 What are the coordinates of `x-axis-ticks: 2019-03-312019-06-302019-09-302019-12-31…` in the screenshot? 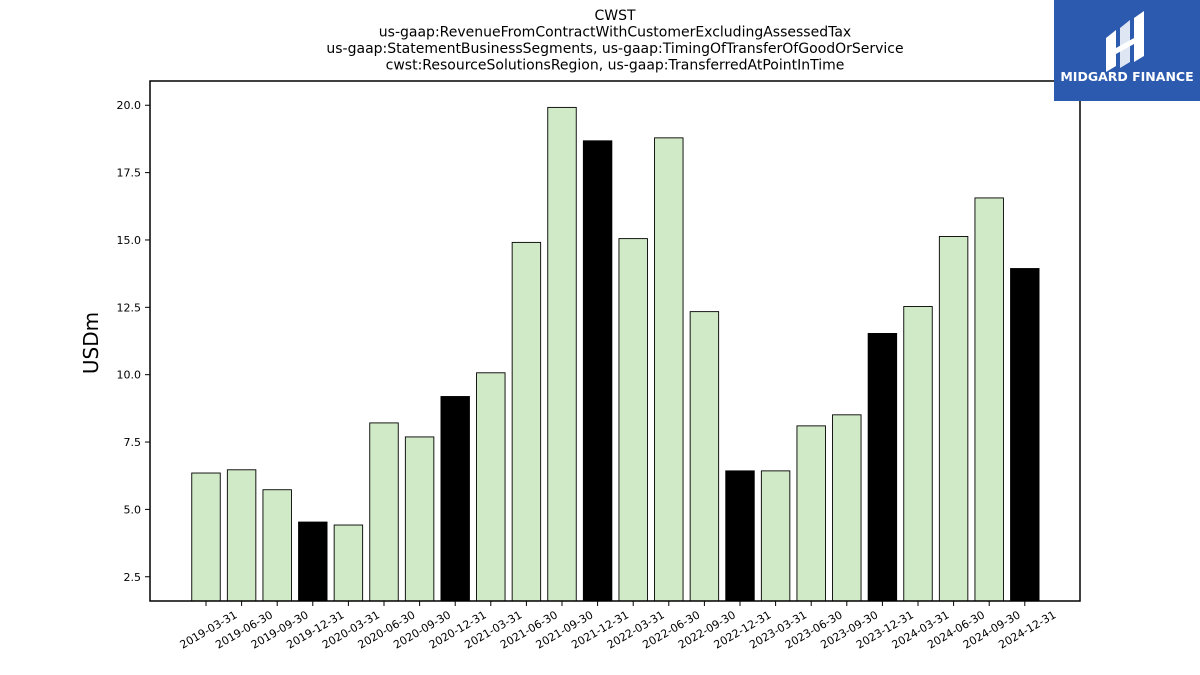 It's located at (618, 626).